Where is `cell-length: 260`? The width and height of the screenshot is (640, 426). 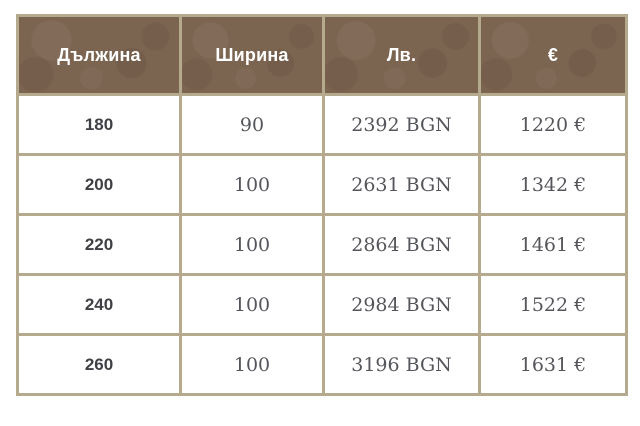 cell-length: 260 is located at coordinates (99, 364).